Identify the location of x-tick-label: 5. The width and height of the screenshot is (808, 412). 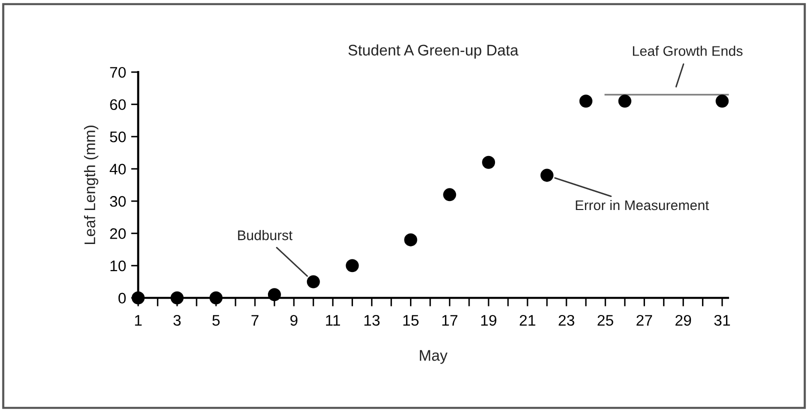
(216, 320).